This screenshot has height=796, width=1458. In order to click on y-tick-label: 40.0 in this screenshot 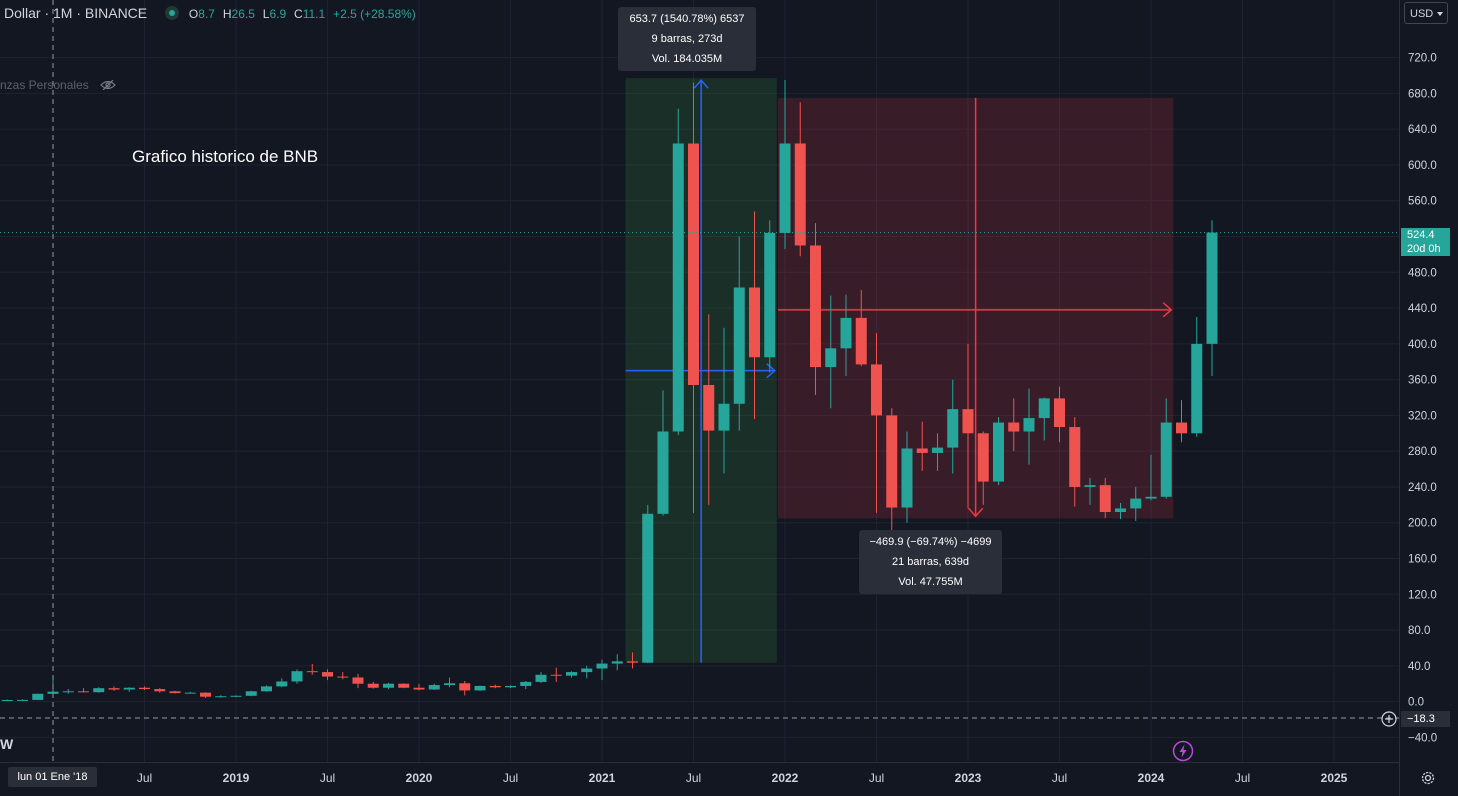, I will do `click(1419, 667)`.